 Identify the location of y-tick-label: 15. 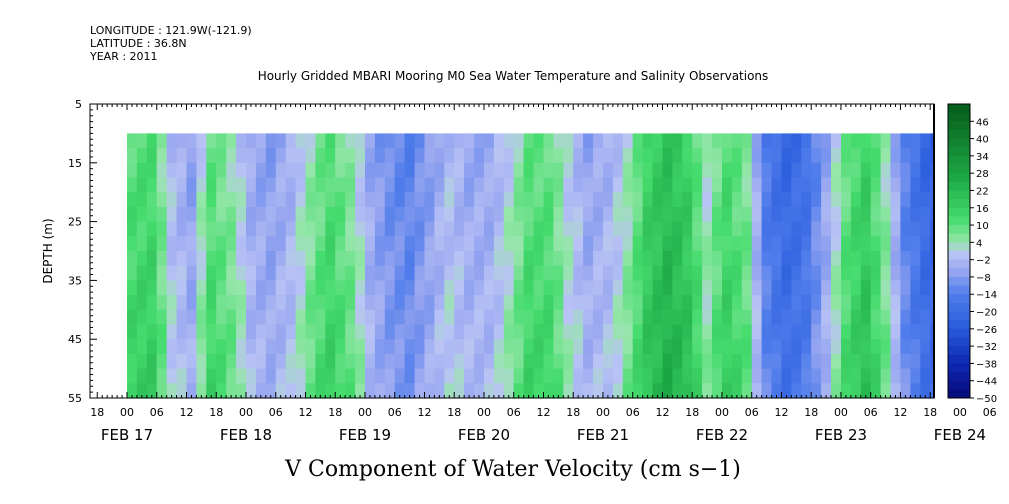
(75, 163).